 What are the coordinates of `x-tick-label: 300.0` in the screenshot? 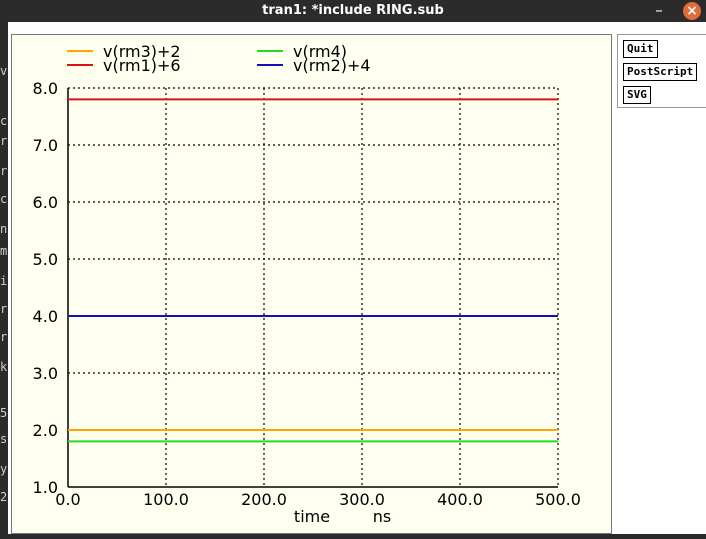 It's located at (362, 499).